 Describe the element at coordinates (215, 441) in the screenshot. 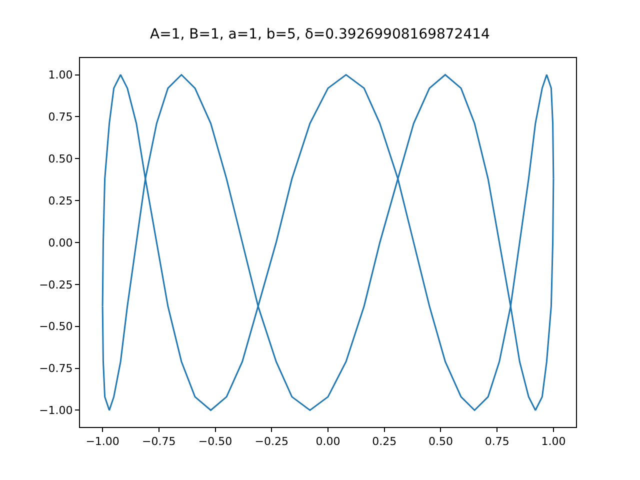

I see `x-tick-label: −0.50` at that location.